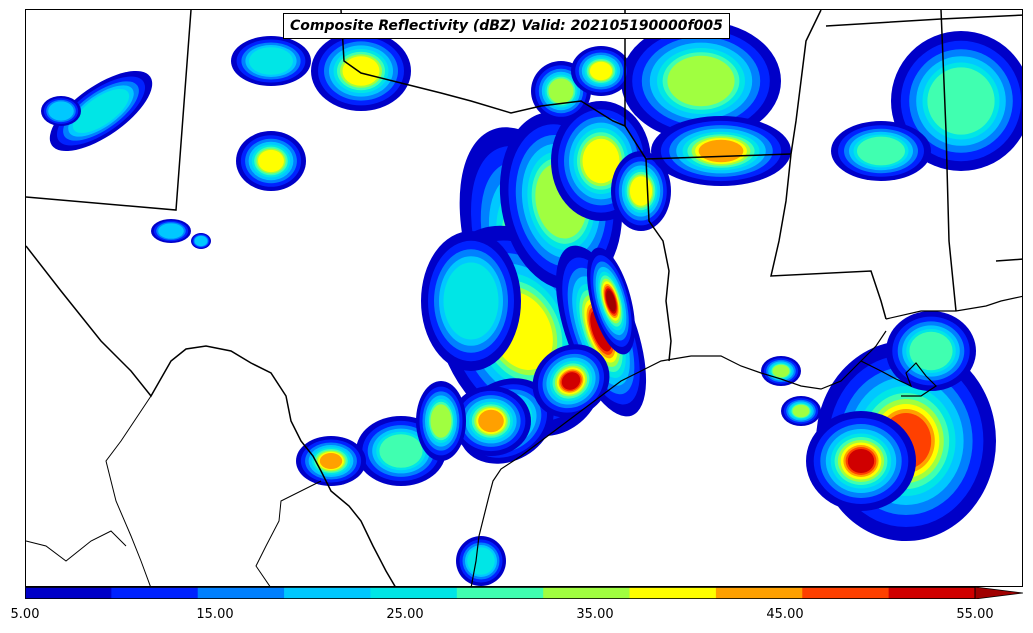 The image size is (1033, 633). What do you see at coordinates (25, 614) in the screenshot?
I see `colorbar-tick-label: 5.00` at bounding box center [25, 614].